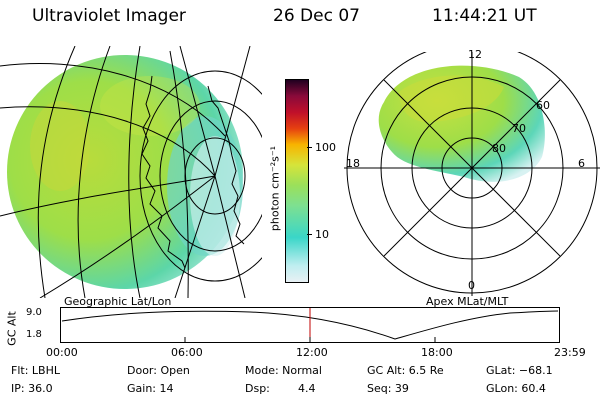 Image resolution: width=600 pixels, height=400 pixels. Describe the element at coordinates (484, 16) in the screenshot. I see `image-time: 11:44:21 UT` at that location.